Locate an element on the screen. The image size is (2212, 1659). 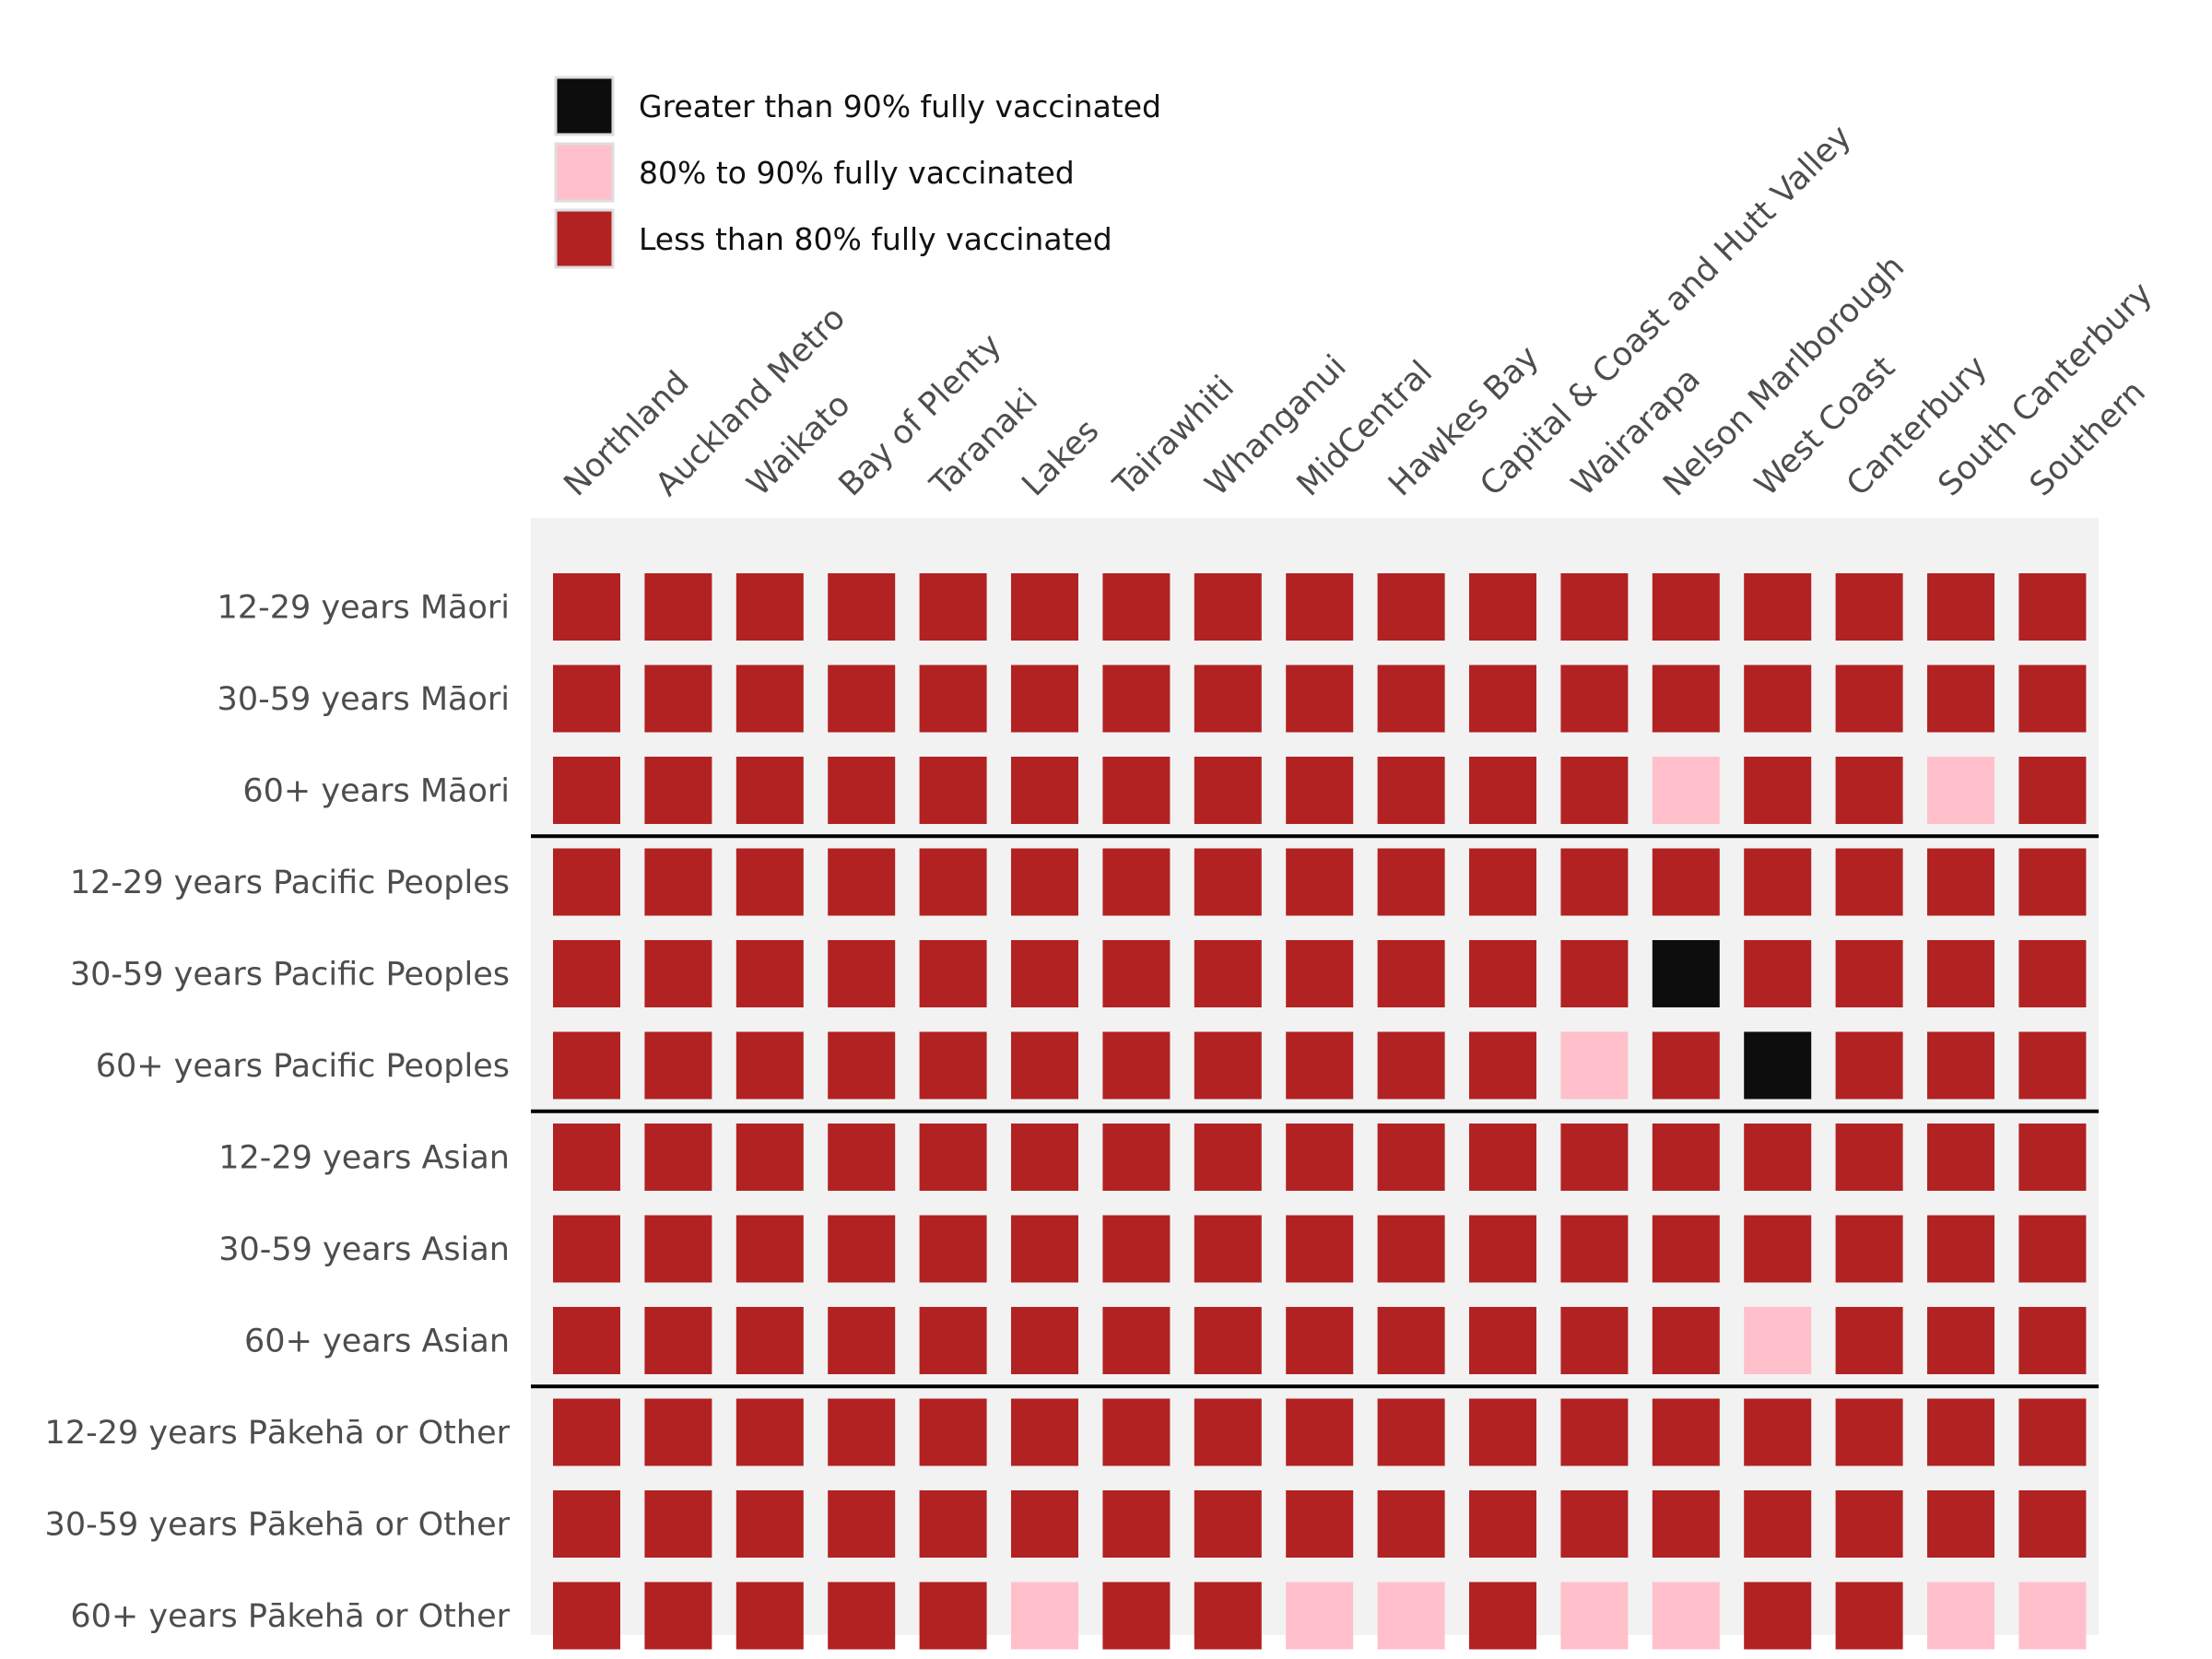
column-label: Bay of Plenty is located at coordinates (920, 415).